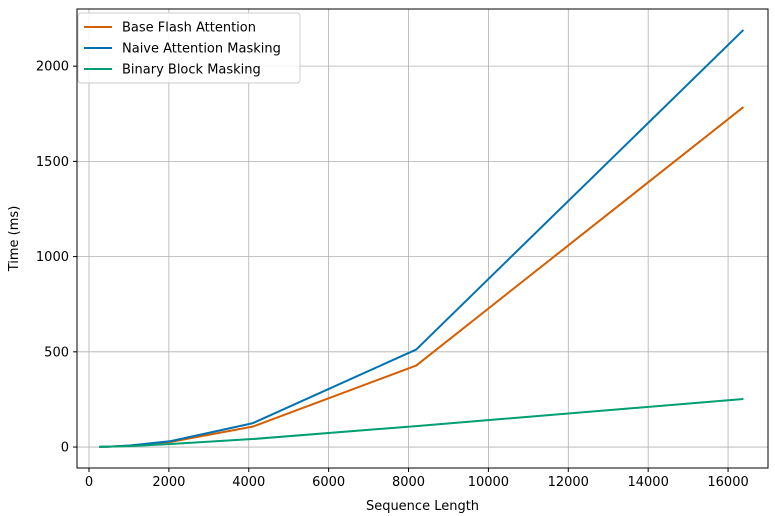 This screenshot has height=516, width=775. I want to click on y-axis-label: Time (ms), so click(14, 239).